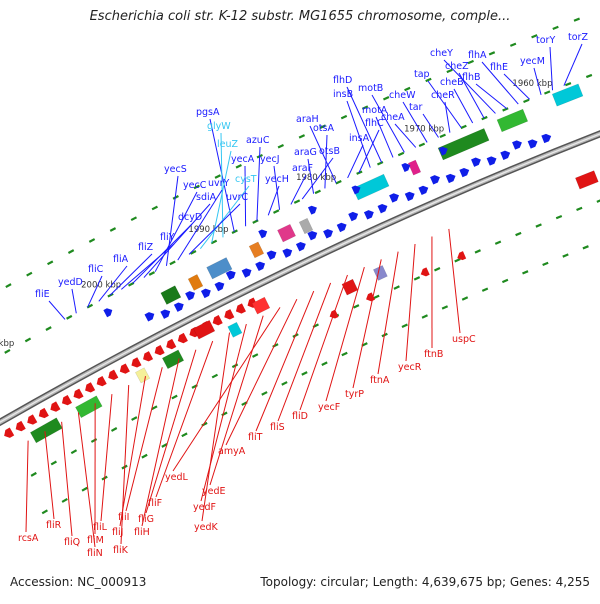  What do you see at coordinates (121, 550) in the screenshot?
I see `gene-label-lower: fliK` at bounding box center [121, 550].